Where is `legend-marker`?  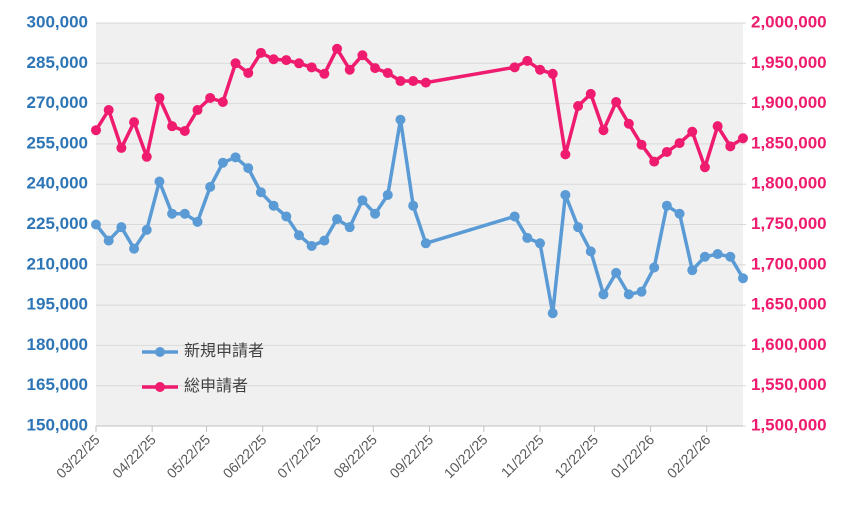 legend-marker is located at coordinates (160, 387).